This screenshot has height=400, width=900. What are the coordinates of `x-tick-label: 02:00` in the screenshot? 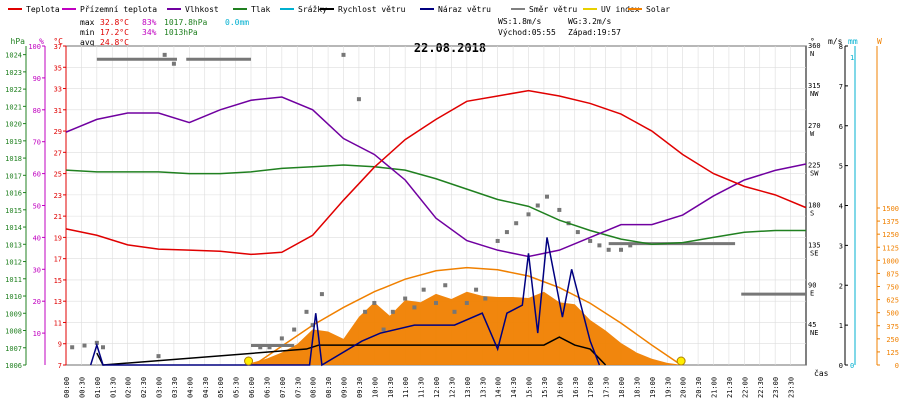 It's located at (129, 387).